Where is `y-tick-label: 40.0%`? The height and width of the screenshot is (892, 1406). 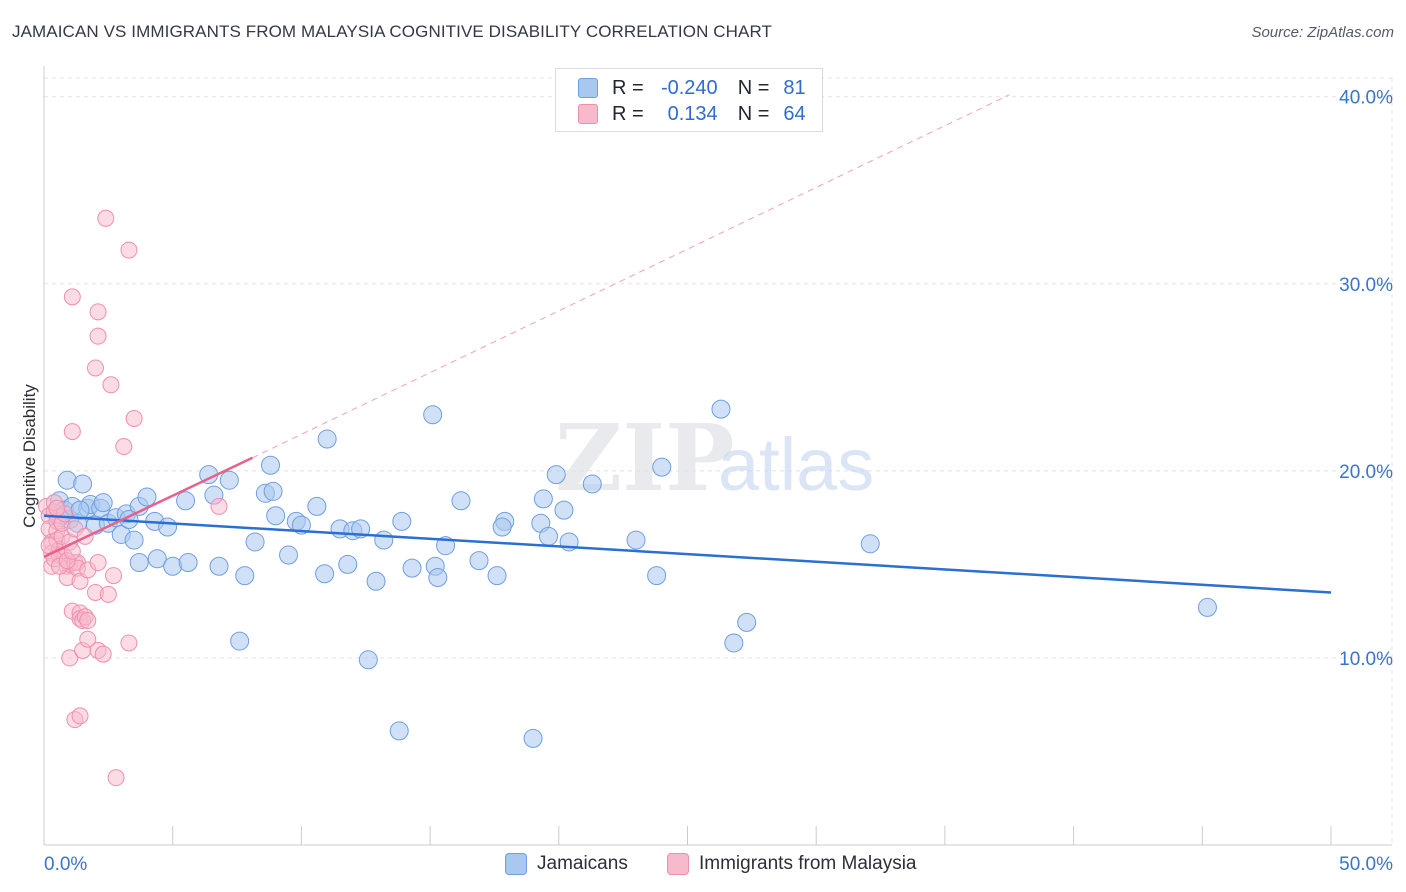 y-tick-label: 40.0% is located at coordinates (1366, 98).